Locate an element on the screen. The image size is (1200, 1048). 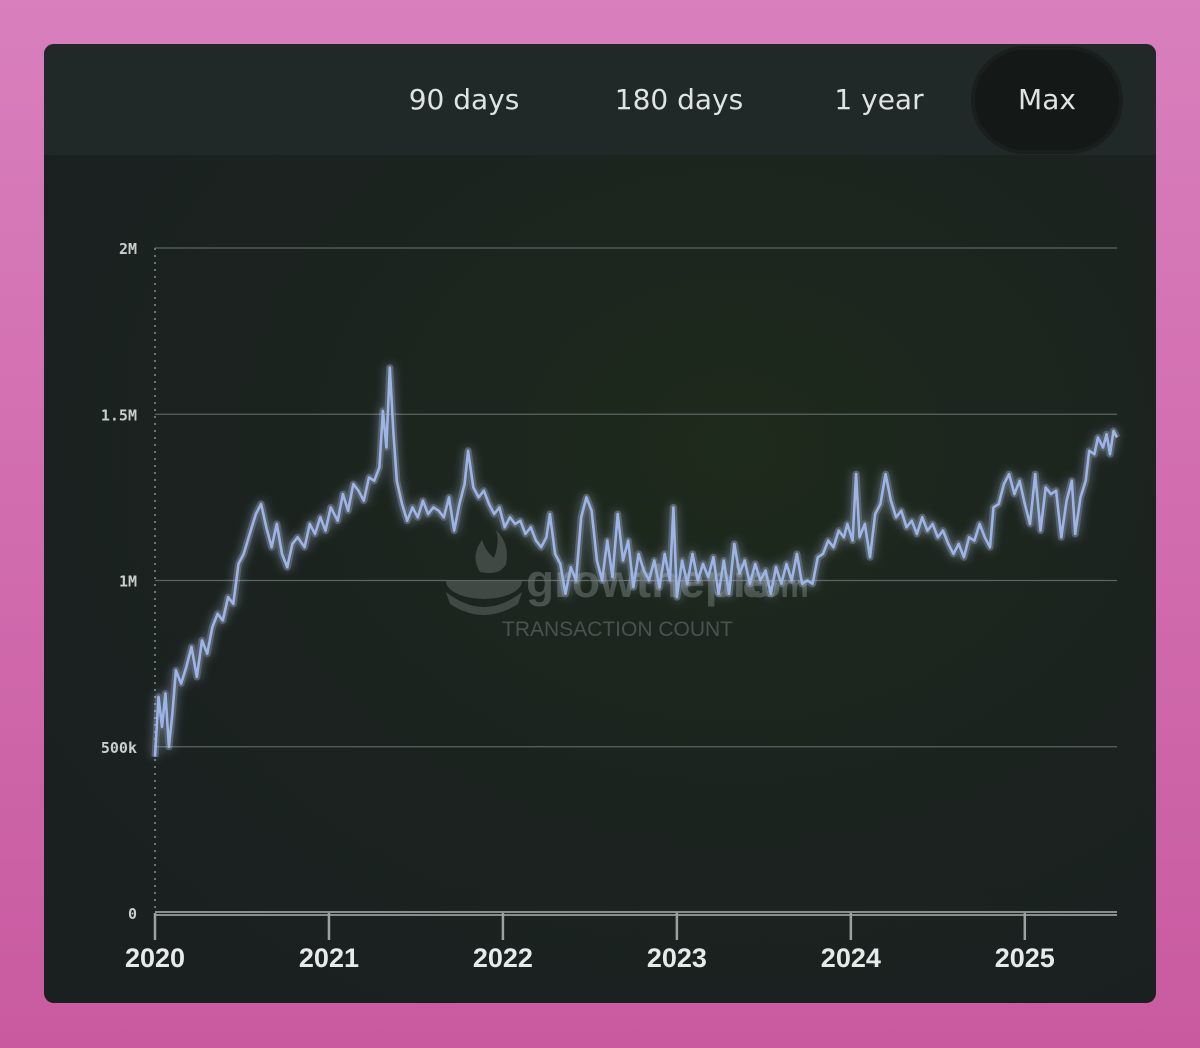
x-tick-label: 2021 is located at coordinates (329, 958).